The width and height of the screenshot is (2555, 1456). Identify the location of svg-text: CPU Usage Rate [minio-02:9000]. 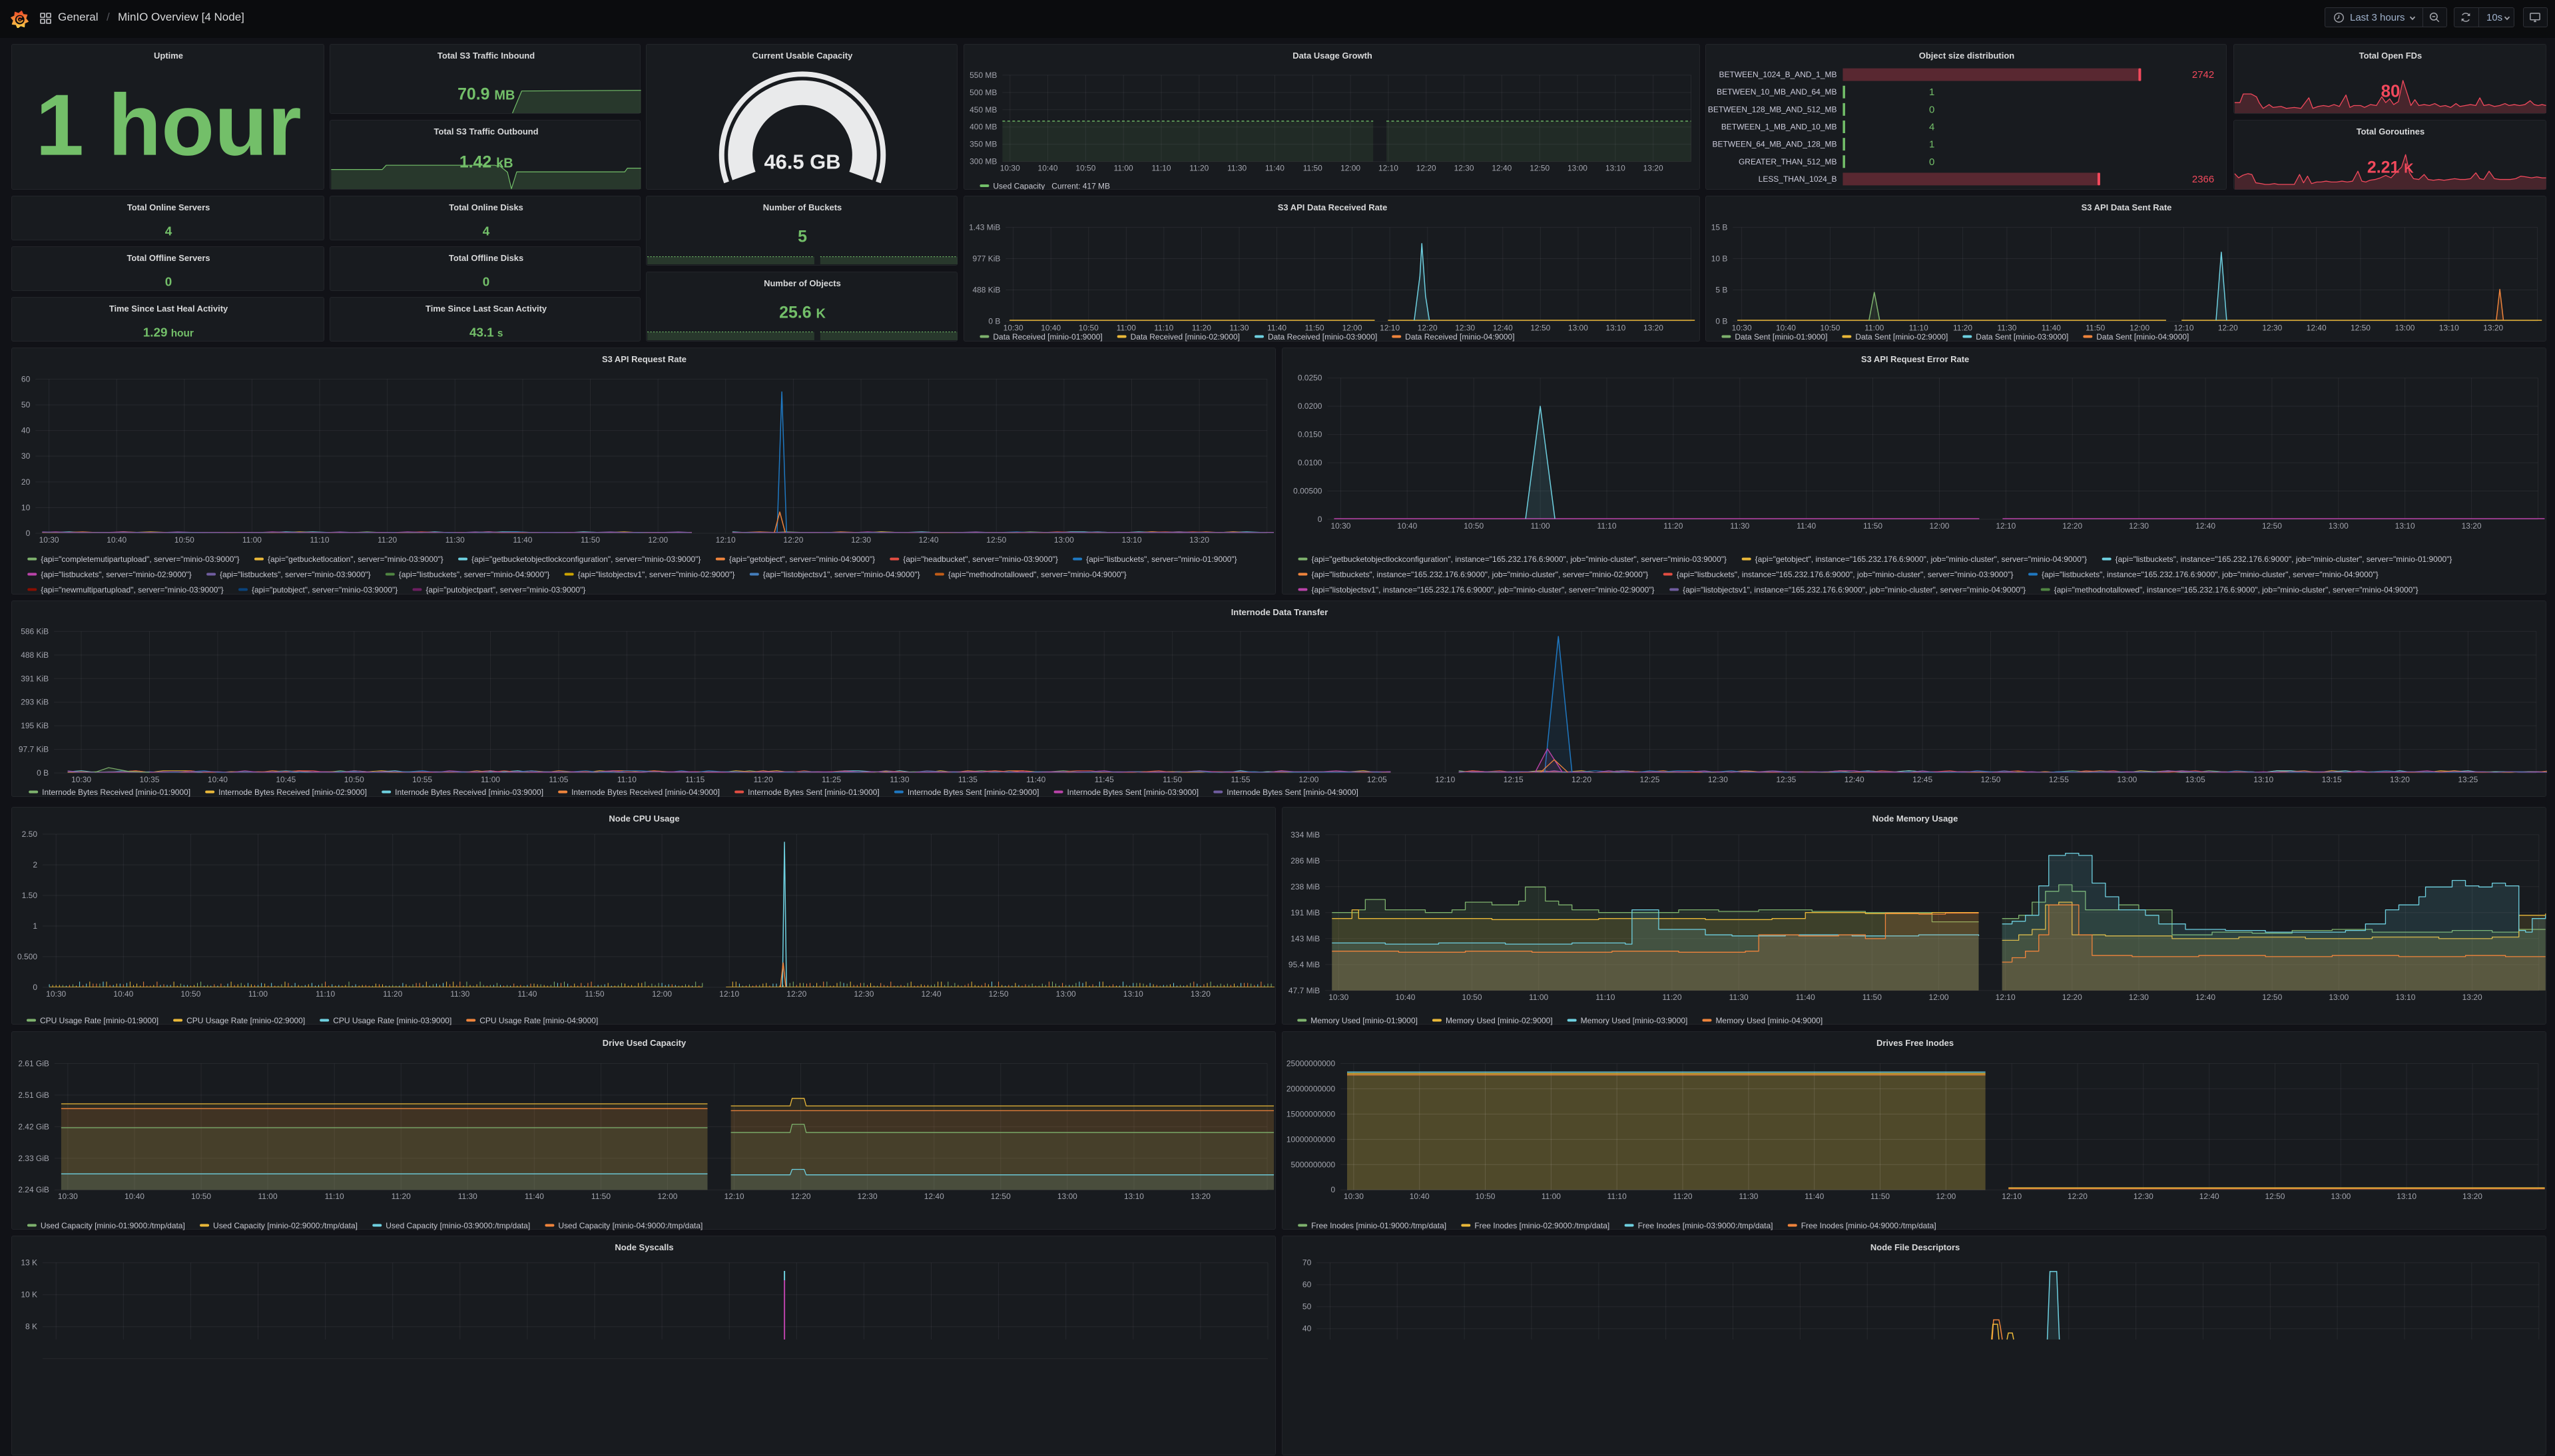
(245, 1021).